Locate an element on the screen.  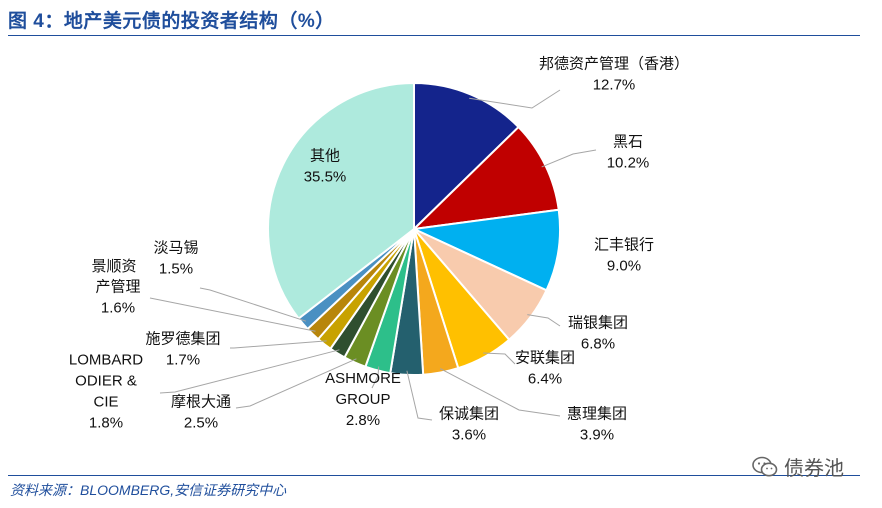
slice-name-label: 黑石 is located at coordinates (628, 142).